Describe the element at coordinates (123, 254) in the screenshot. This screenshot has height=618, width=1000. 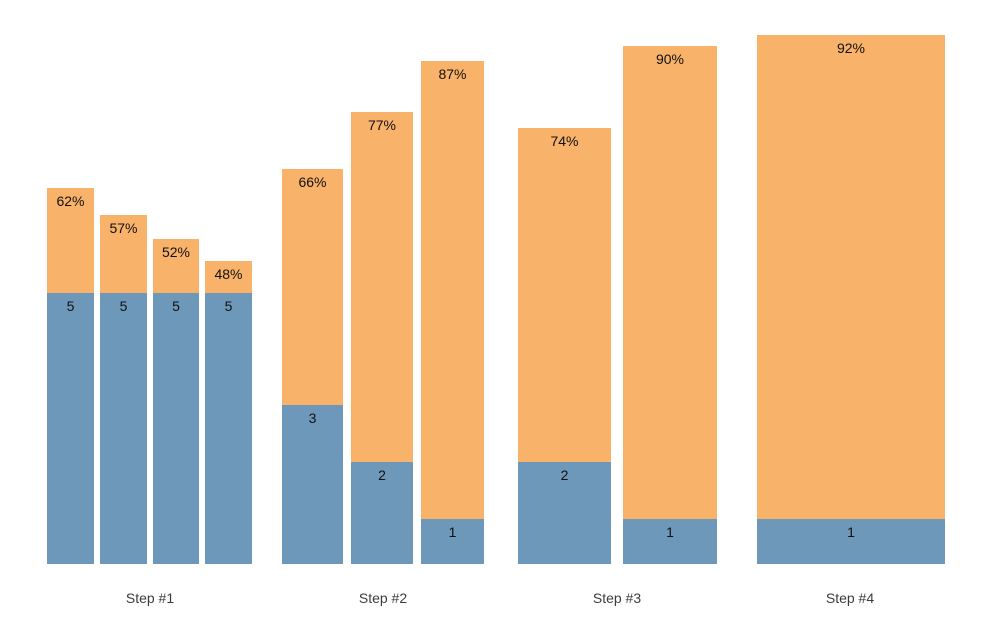
I see `conversion-segment: 57%` at that location.